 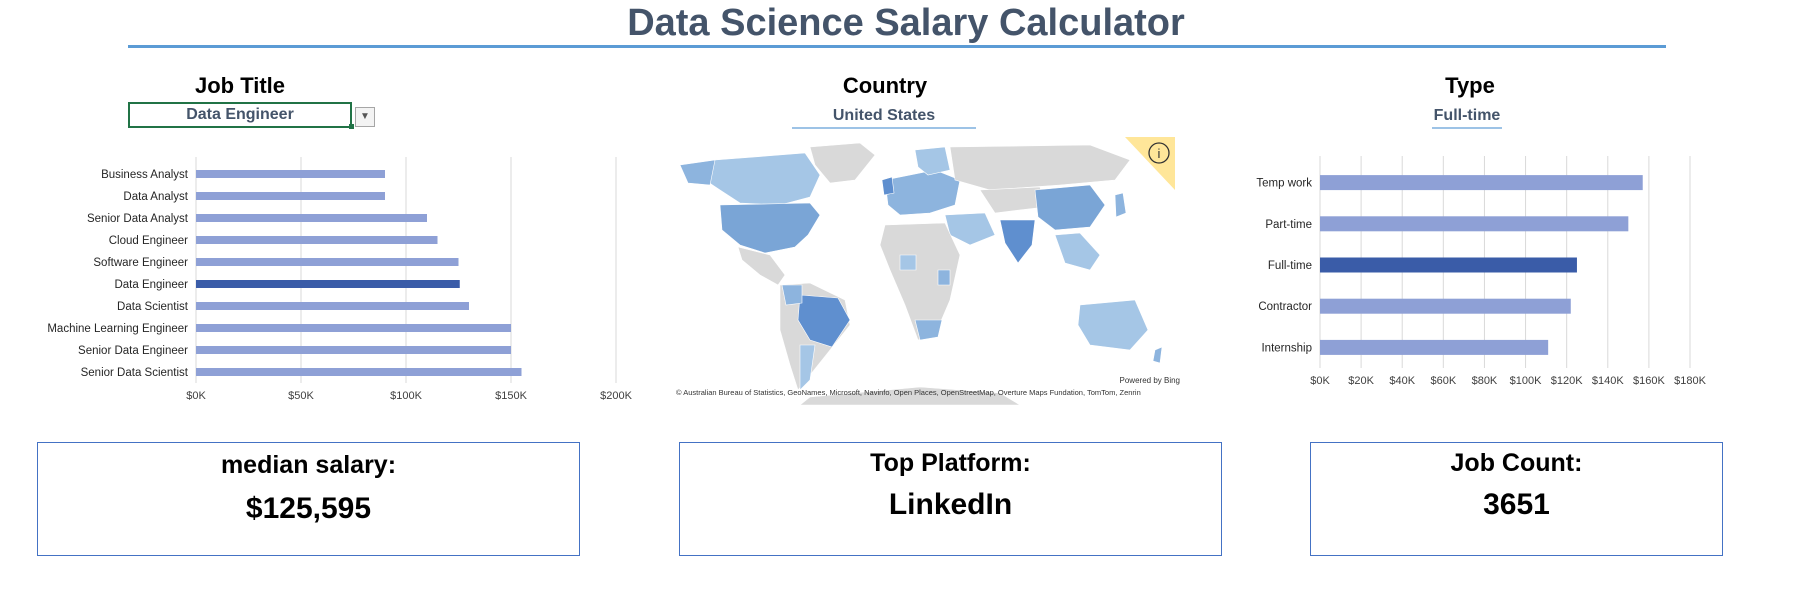 I want to click on bar-full-time, so click(x=1448, y=265).